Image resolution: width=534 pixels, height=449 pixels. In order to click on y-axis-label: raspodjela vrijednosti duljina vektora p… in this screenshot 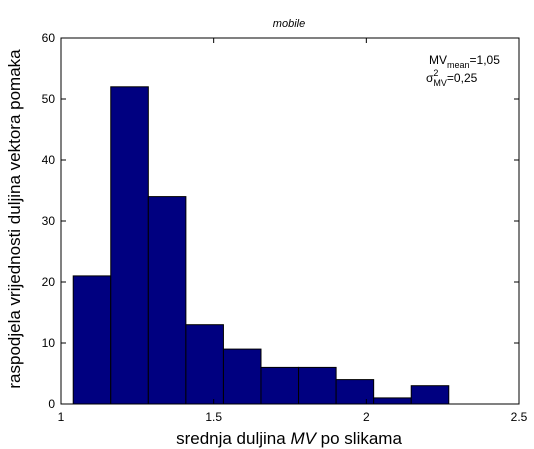, I will do `click(14, 219)`.